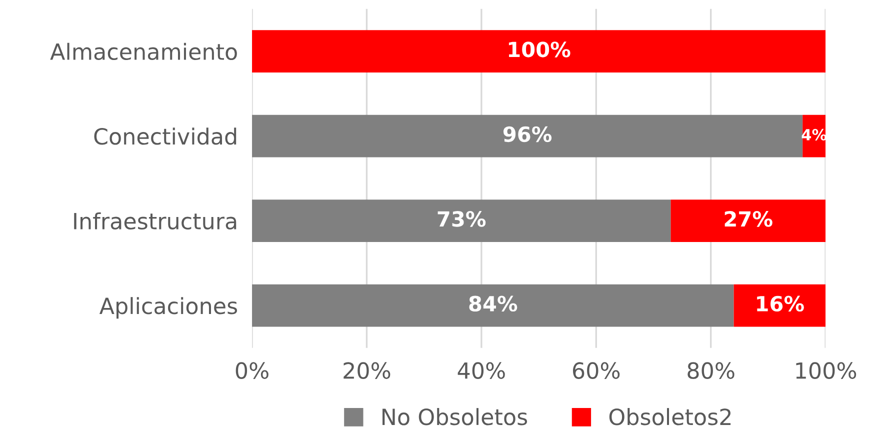  I want to click on x-tick-label: 80%, so click(711, 370).